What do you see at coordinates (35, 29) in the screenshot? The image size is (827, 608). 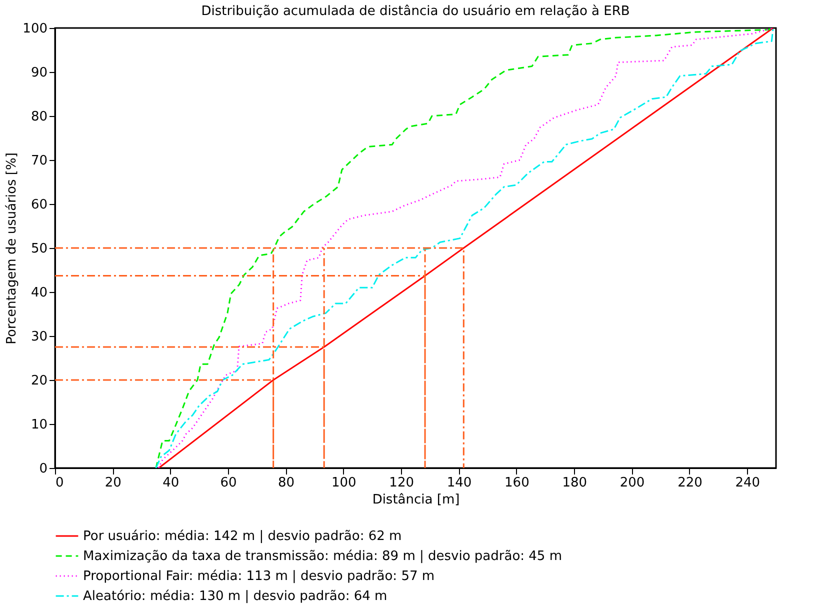 I see `y-tick-label: 100` at bounding box center [35, 29].